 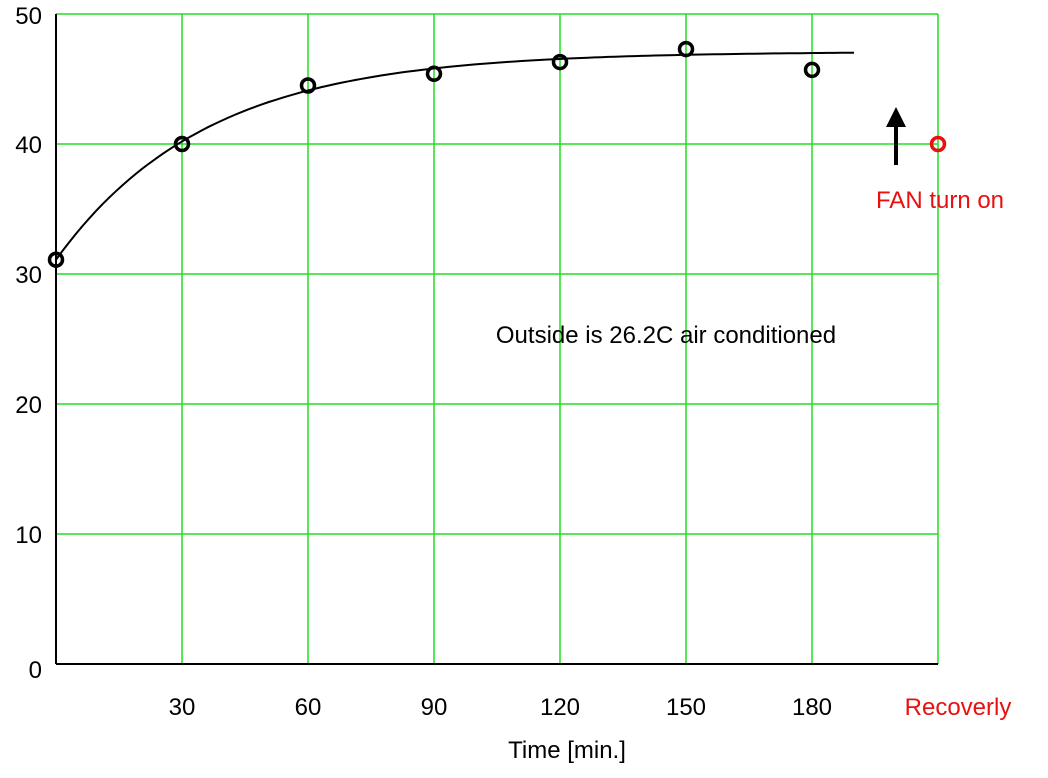 I want to click on x-tick-label: 150, so click(x=686, y=707).